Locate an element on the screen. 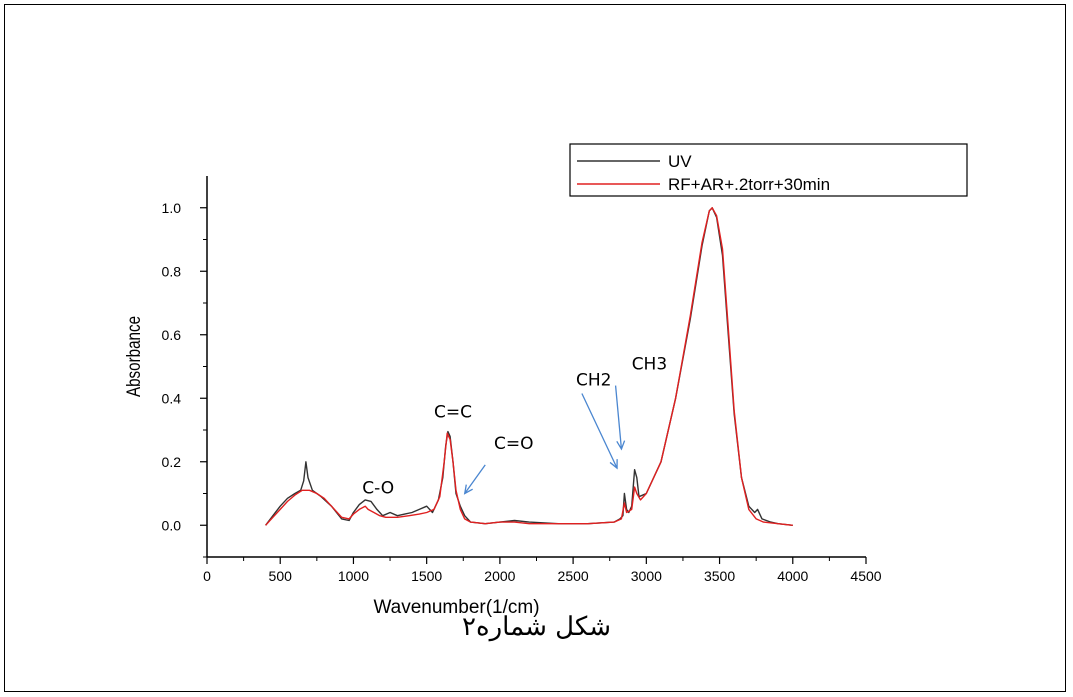 The width and height of the screenshot is (1073, 697). peak-label: CH3 is located at coordinates (649, 365).